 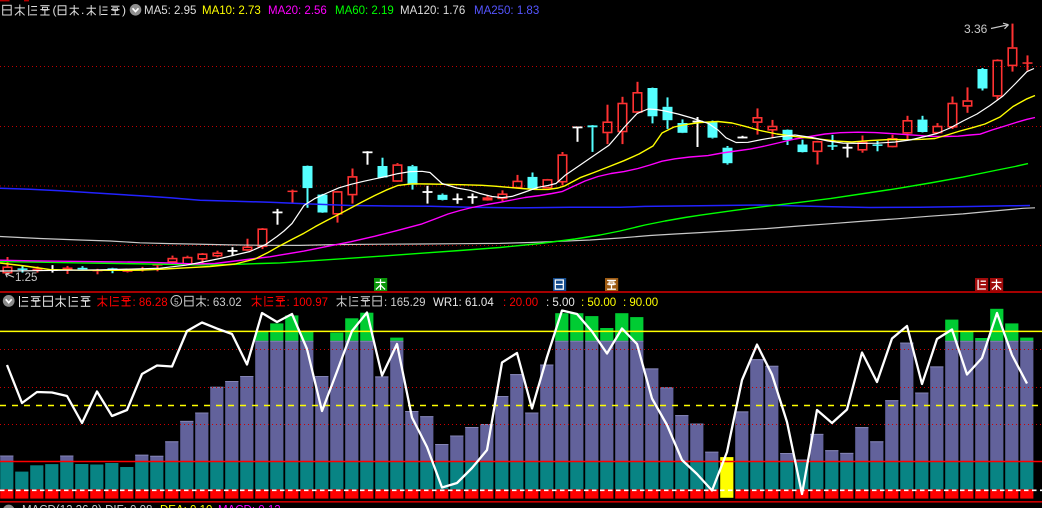 What do you see at coordinates (224, 303) in the screenshot?
I see `svg-text:: 63.02: : 63.02` at bounding box center [224, 303].